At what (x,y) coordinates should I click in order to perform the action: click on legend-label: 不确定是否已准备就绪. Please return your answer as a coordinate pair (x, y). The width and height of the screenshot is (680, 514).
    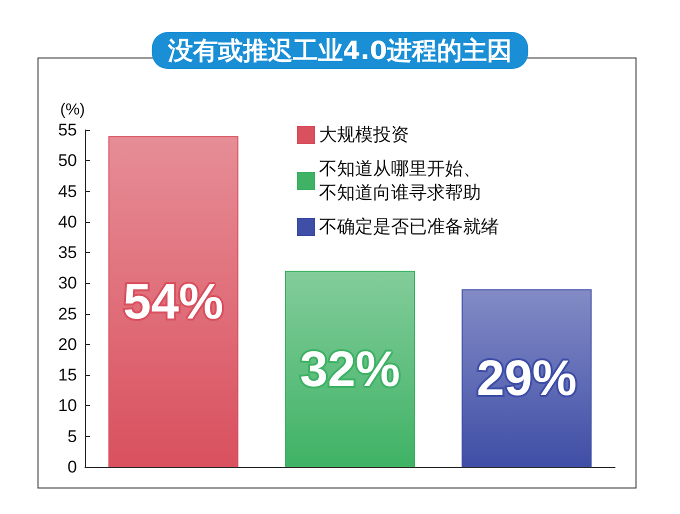
    Looking at the image, I should click on (409, 227).